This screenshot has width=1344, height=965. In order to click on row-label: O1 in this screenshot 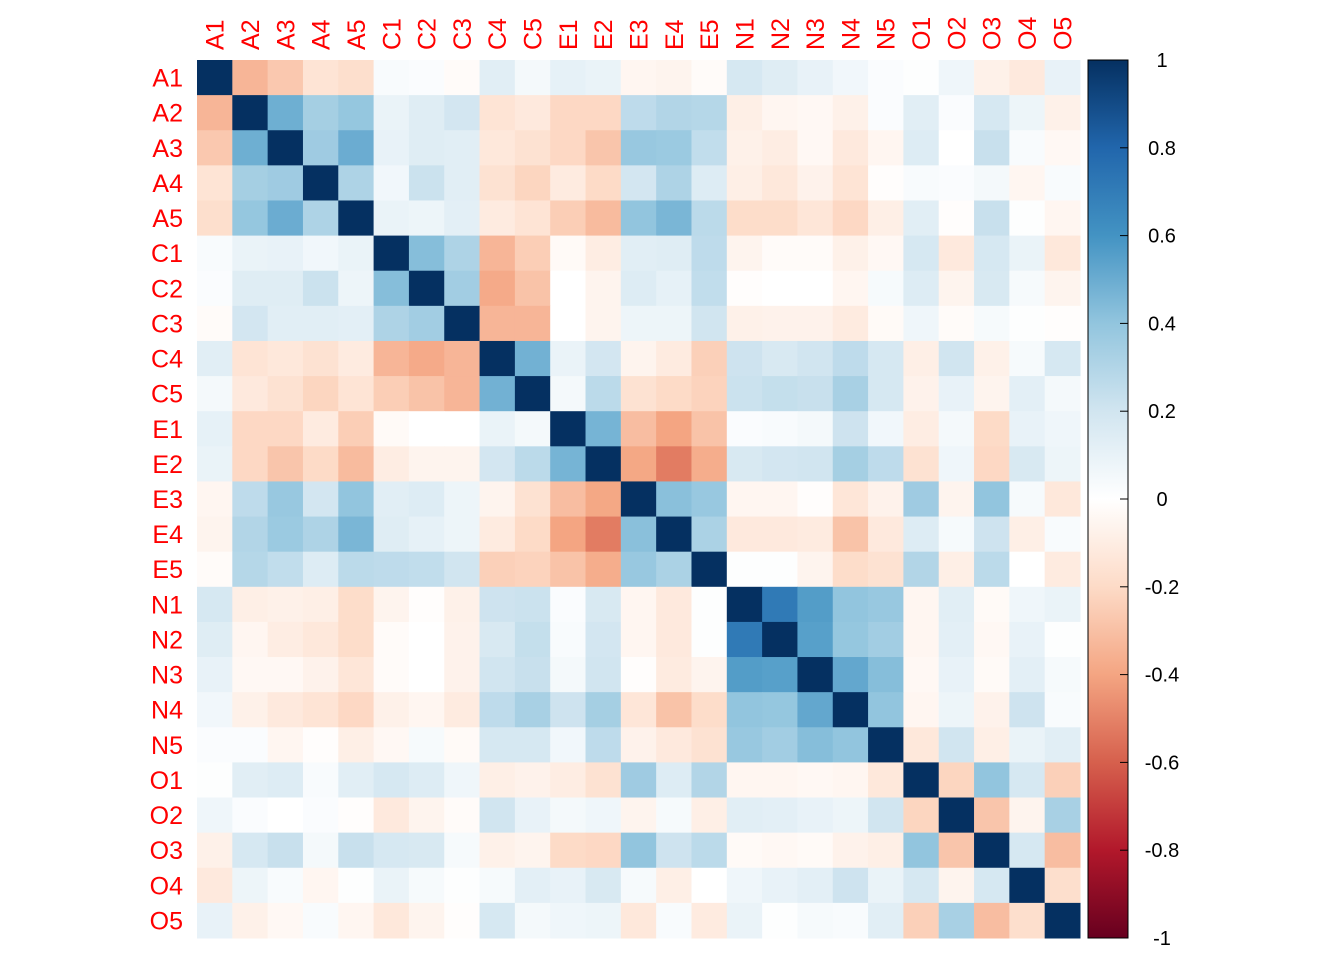, I will do `click(166, 781)`.